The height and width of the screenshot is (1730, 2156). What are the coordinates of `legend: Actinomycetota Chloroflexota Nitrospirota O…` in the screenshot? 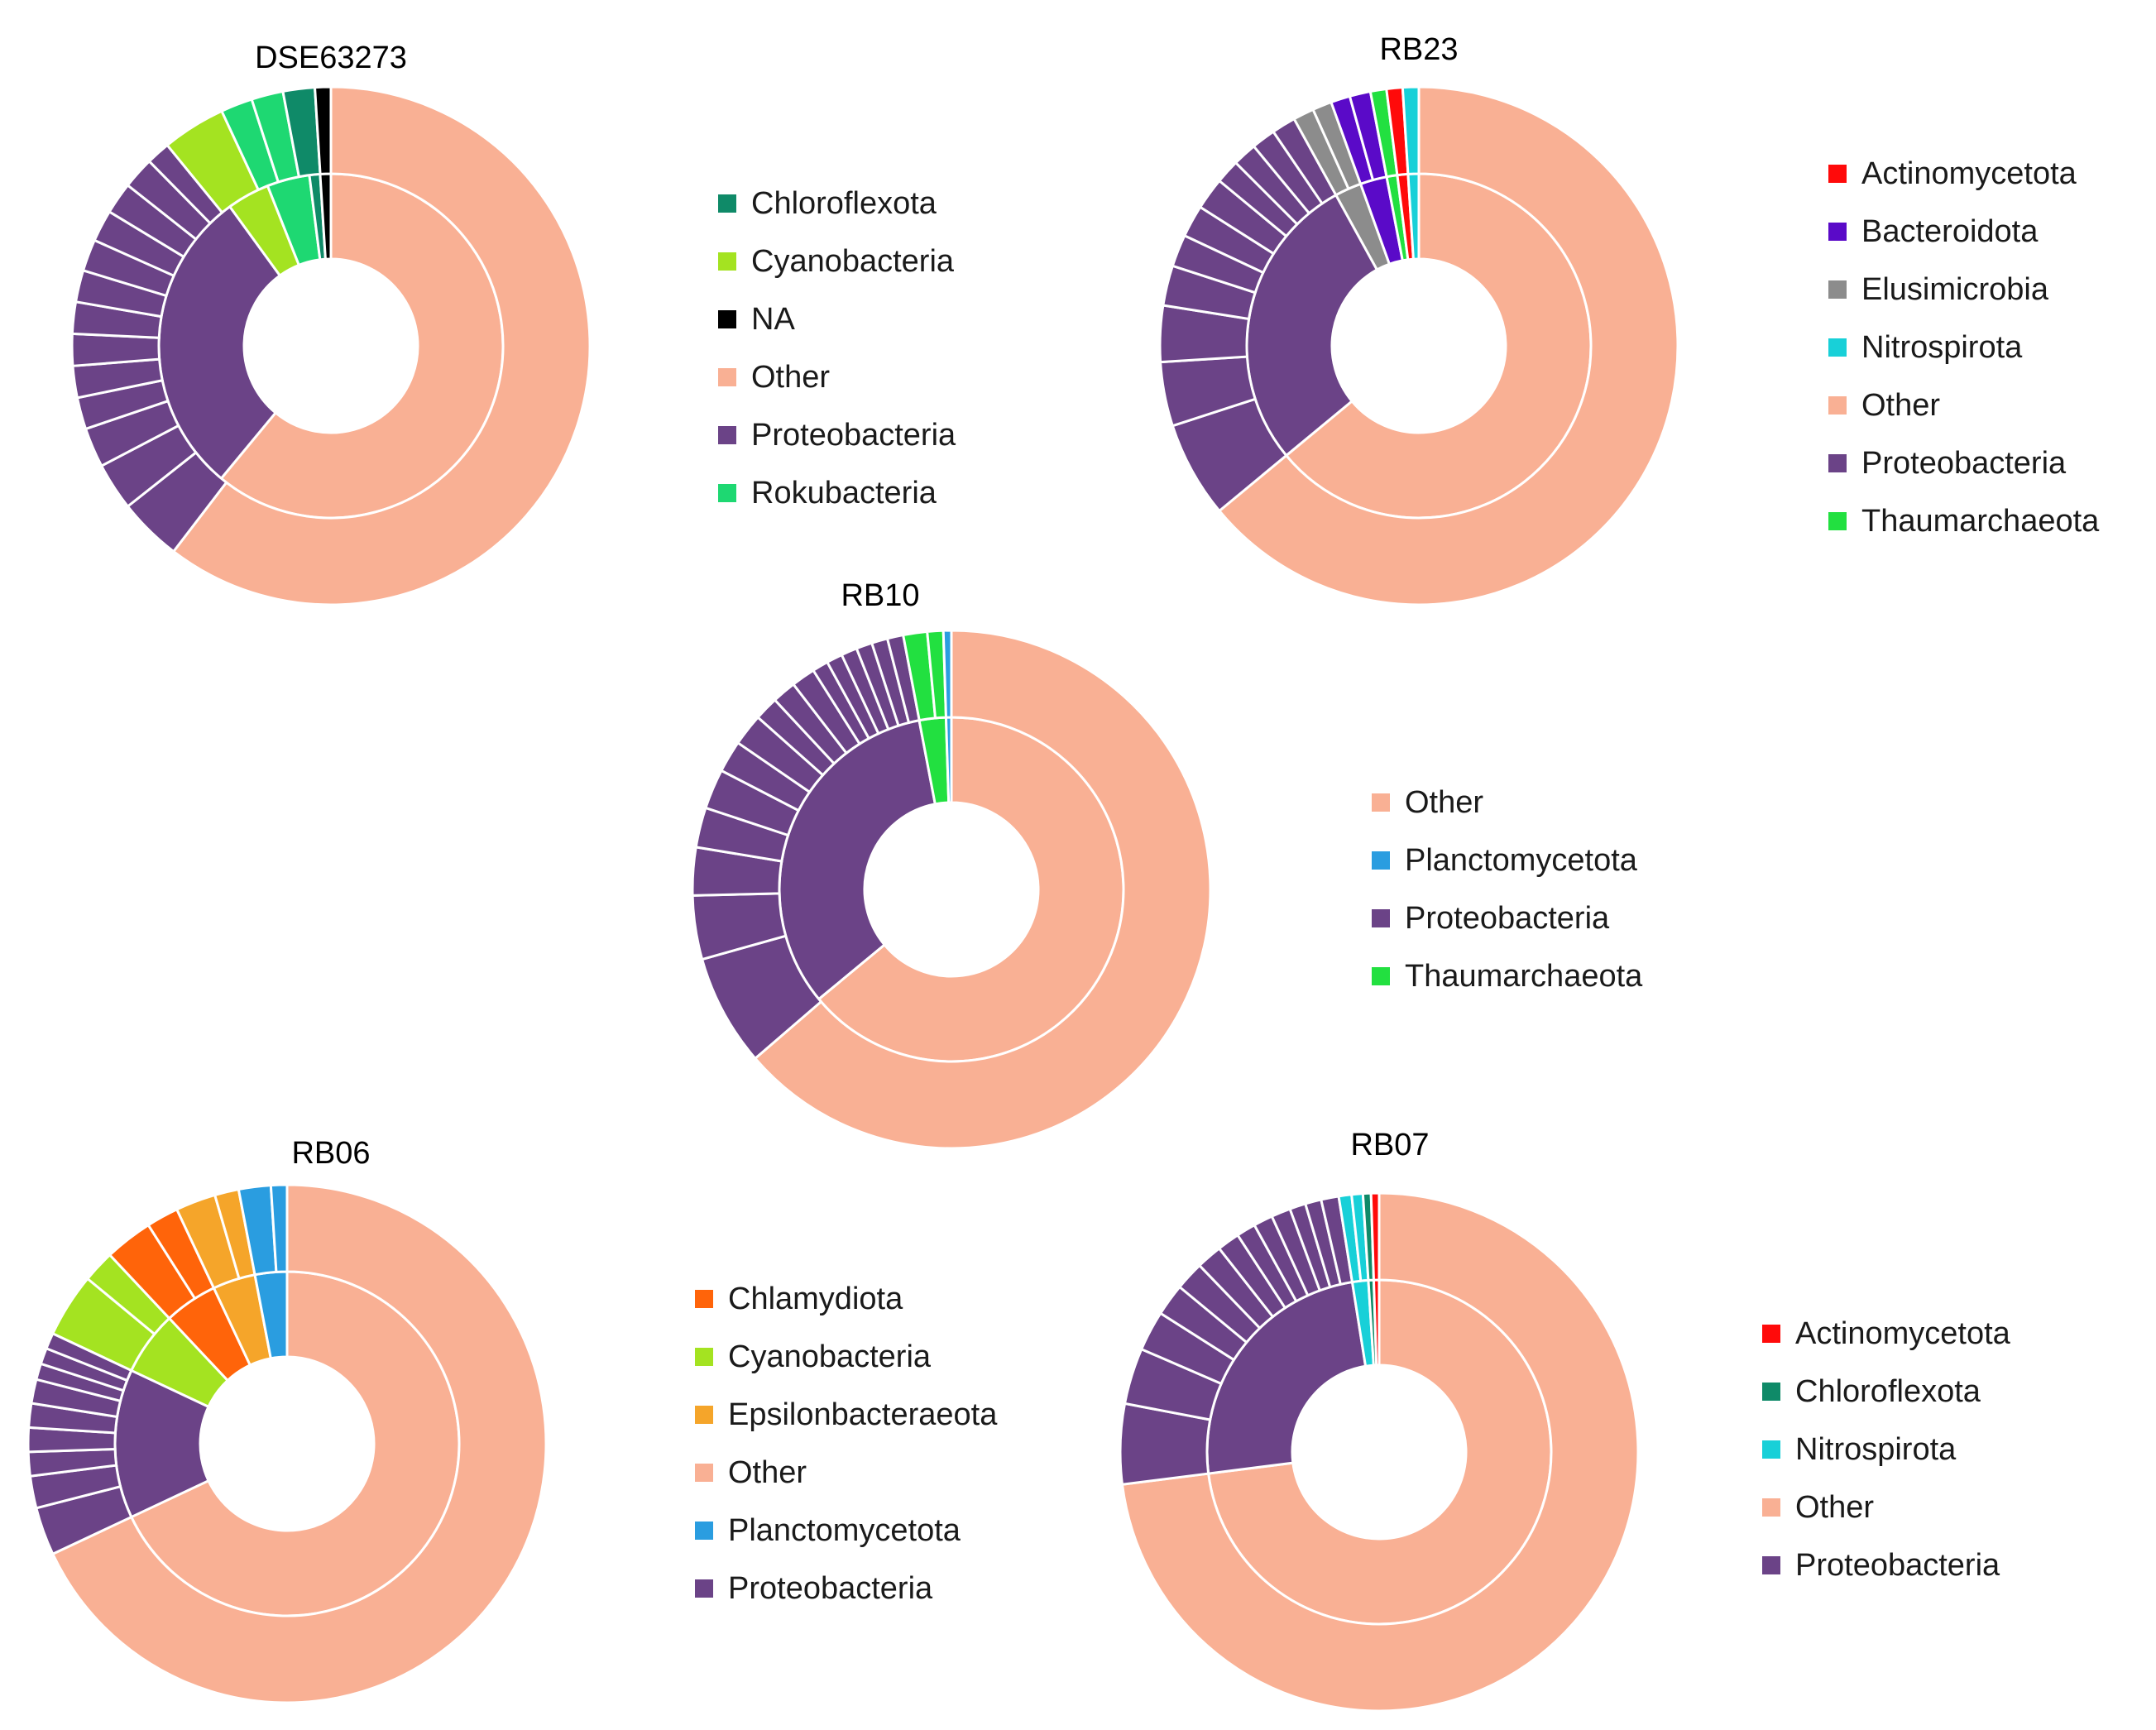 It's located at (1886, 1449).